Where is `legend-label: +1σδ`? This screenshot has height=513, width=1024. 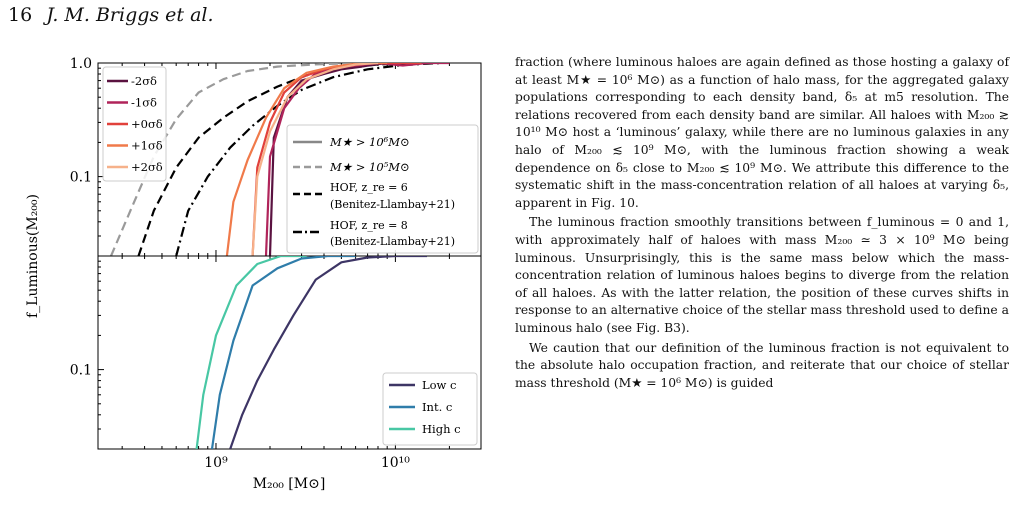 legend-label: +1σδ is located at coordinates (147, 146).